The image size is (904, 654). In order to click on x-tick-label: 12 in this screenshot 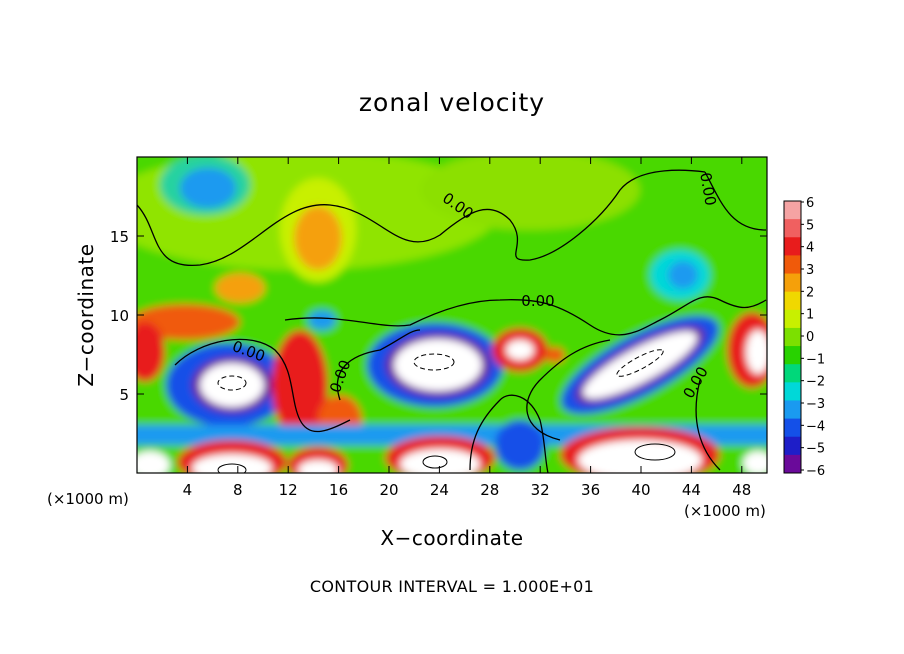, I will do `click(288, 490)`.